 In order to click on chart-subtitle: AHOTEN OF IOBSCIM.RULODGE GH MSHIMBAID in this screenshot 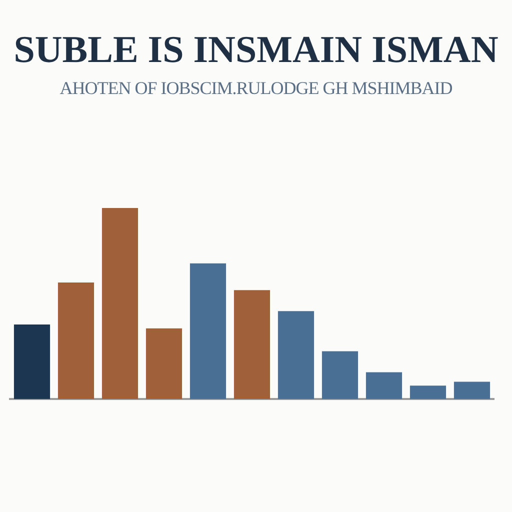, I will do `click(256, 88)`.